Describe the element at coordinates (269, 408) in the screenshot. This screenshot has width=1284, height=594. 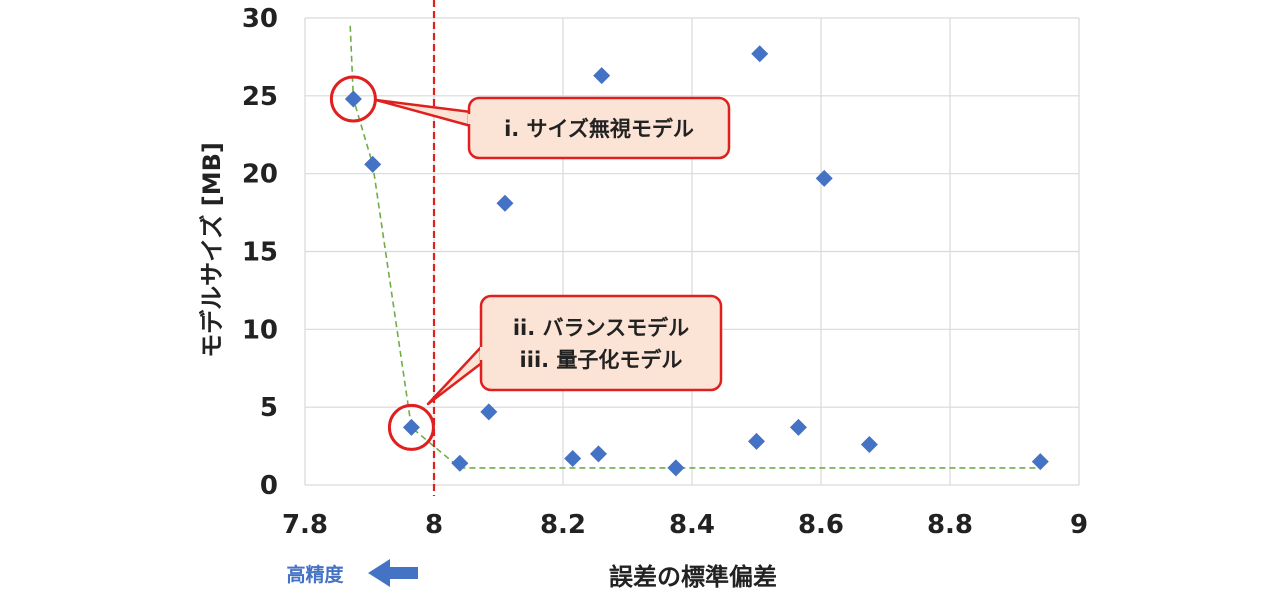
I see `y-tick-label: 5` at that location.